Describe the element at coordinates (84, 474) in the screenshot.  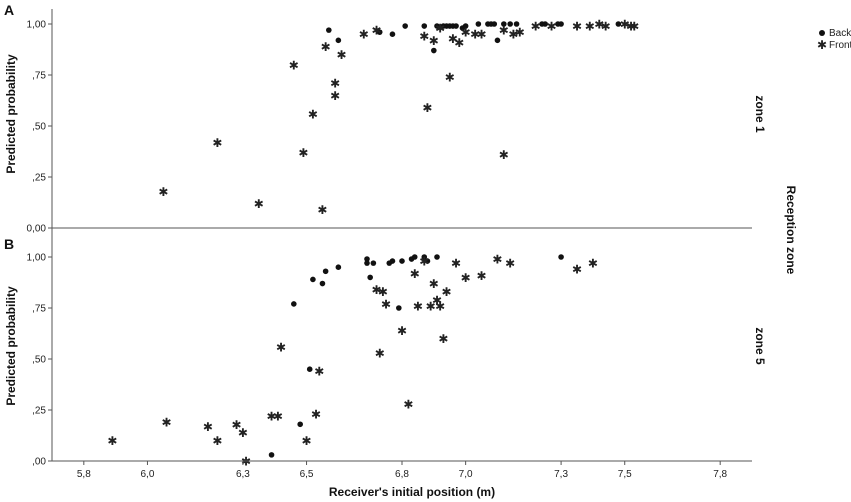
I see `x-tick-label: 5,8` at that location.